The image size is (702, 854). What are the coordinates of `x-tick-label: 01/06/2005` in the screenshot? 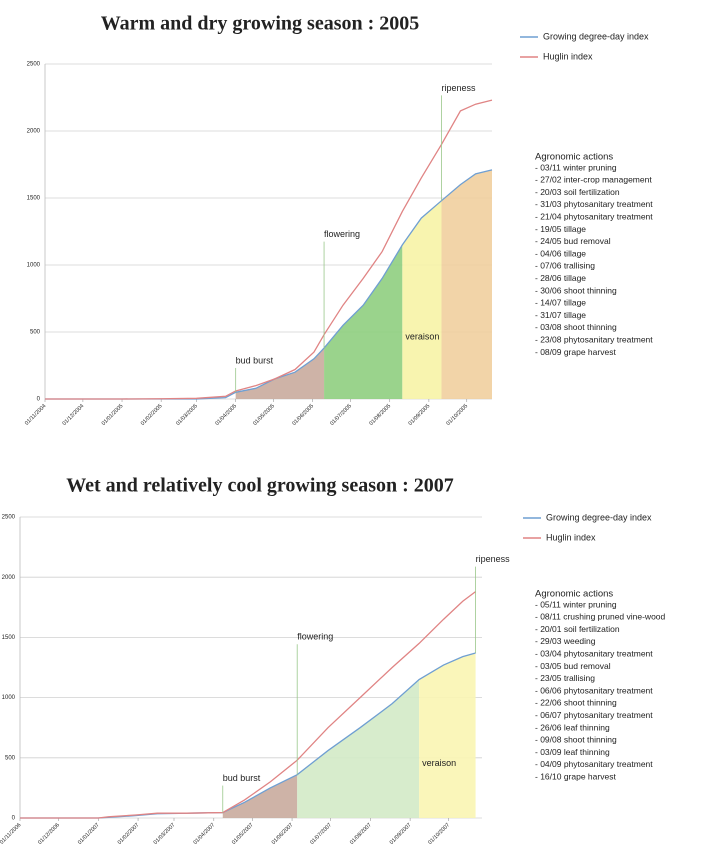 It's located at (303, 415).